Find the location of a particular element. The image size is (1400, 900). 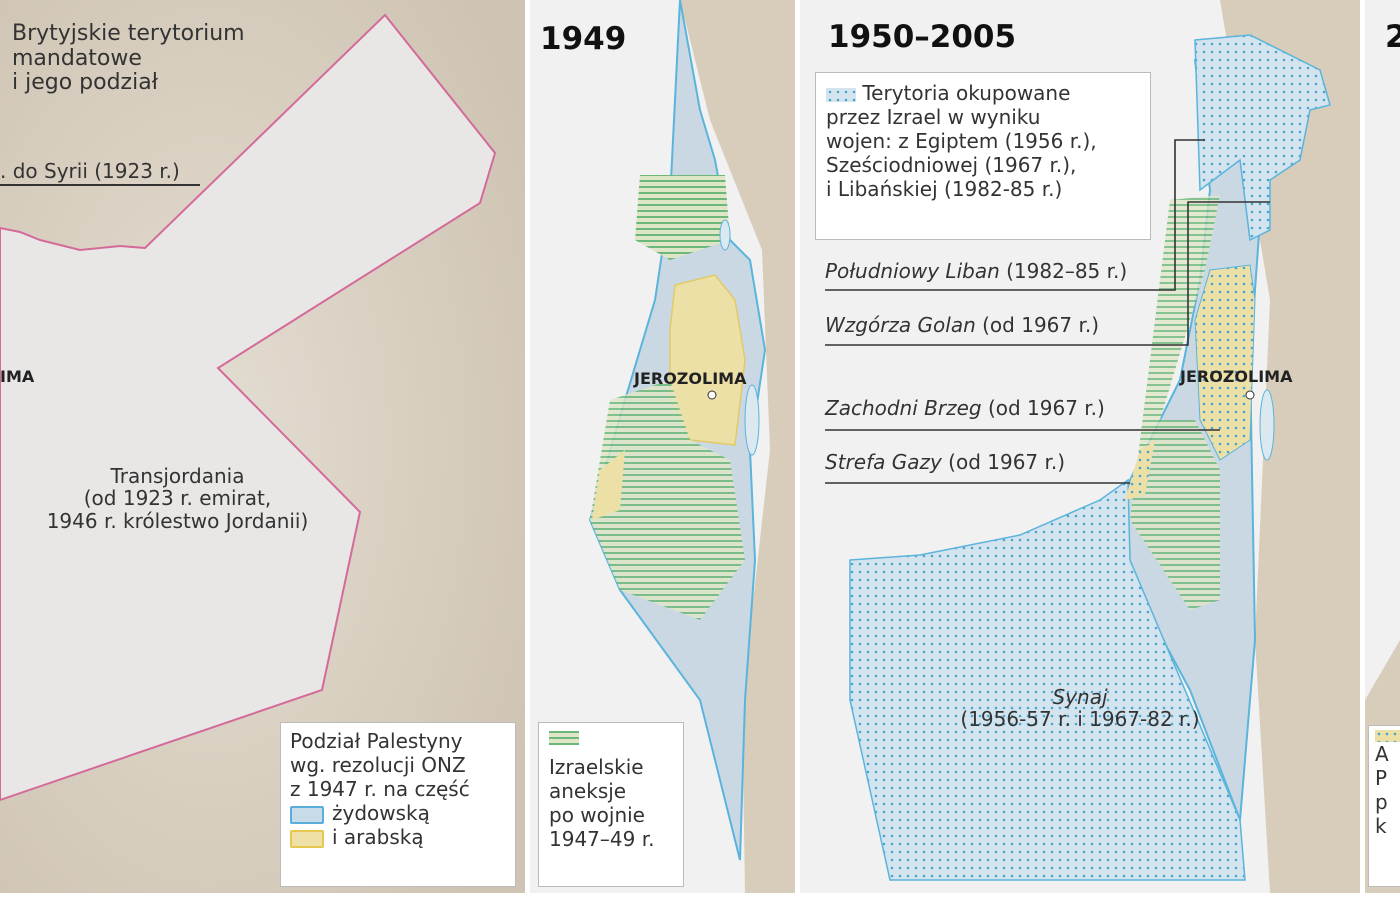

legend-line: A is located at coordinates (1382, 754).